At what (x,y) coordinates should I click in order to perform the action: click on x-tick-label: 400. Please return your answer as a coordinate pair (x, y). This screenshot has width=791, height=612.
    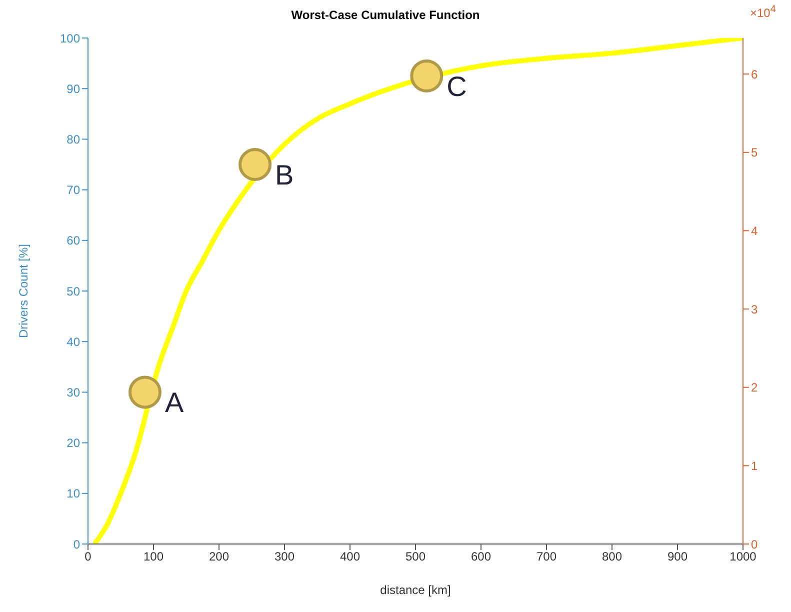
    Looking at the image, I should click on (350, 557).